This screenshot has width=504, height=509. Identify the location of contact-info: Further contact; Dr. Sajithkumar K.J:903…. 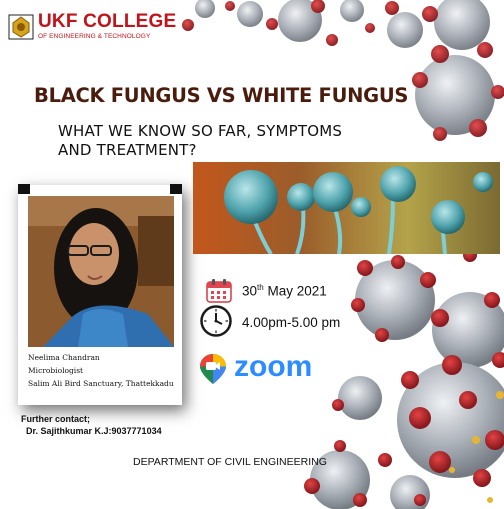
(91, 425).